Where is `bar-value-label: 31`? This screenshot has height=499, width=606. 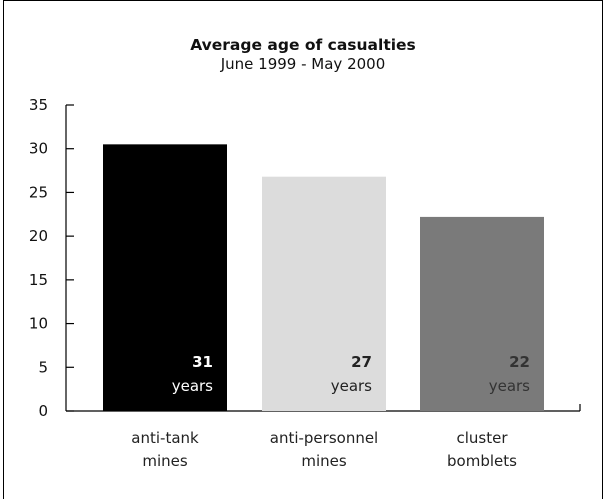 bar-value-label: 31 is located at coordinates (202, 362).